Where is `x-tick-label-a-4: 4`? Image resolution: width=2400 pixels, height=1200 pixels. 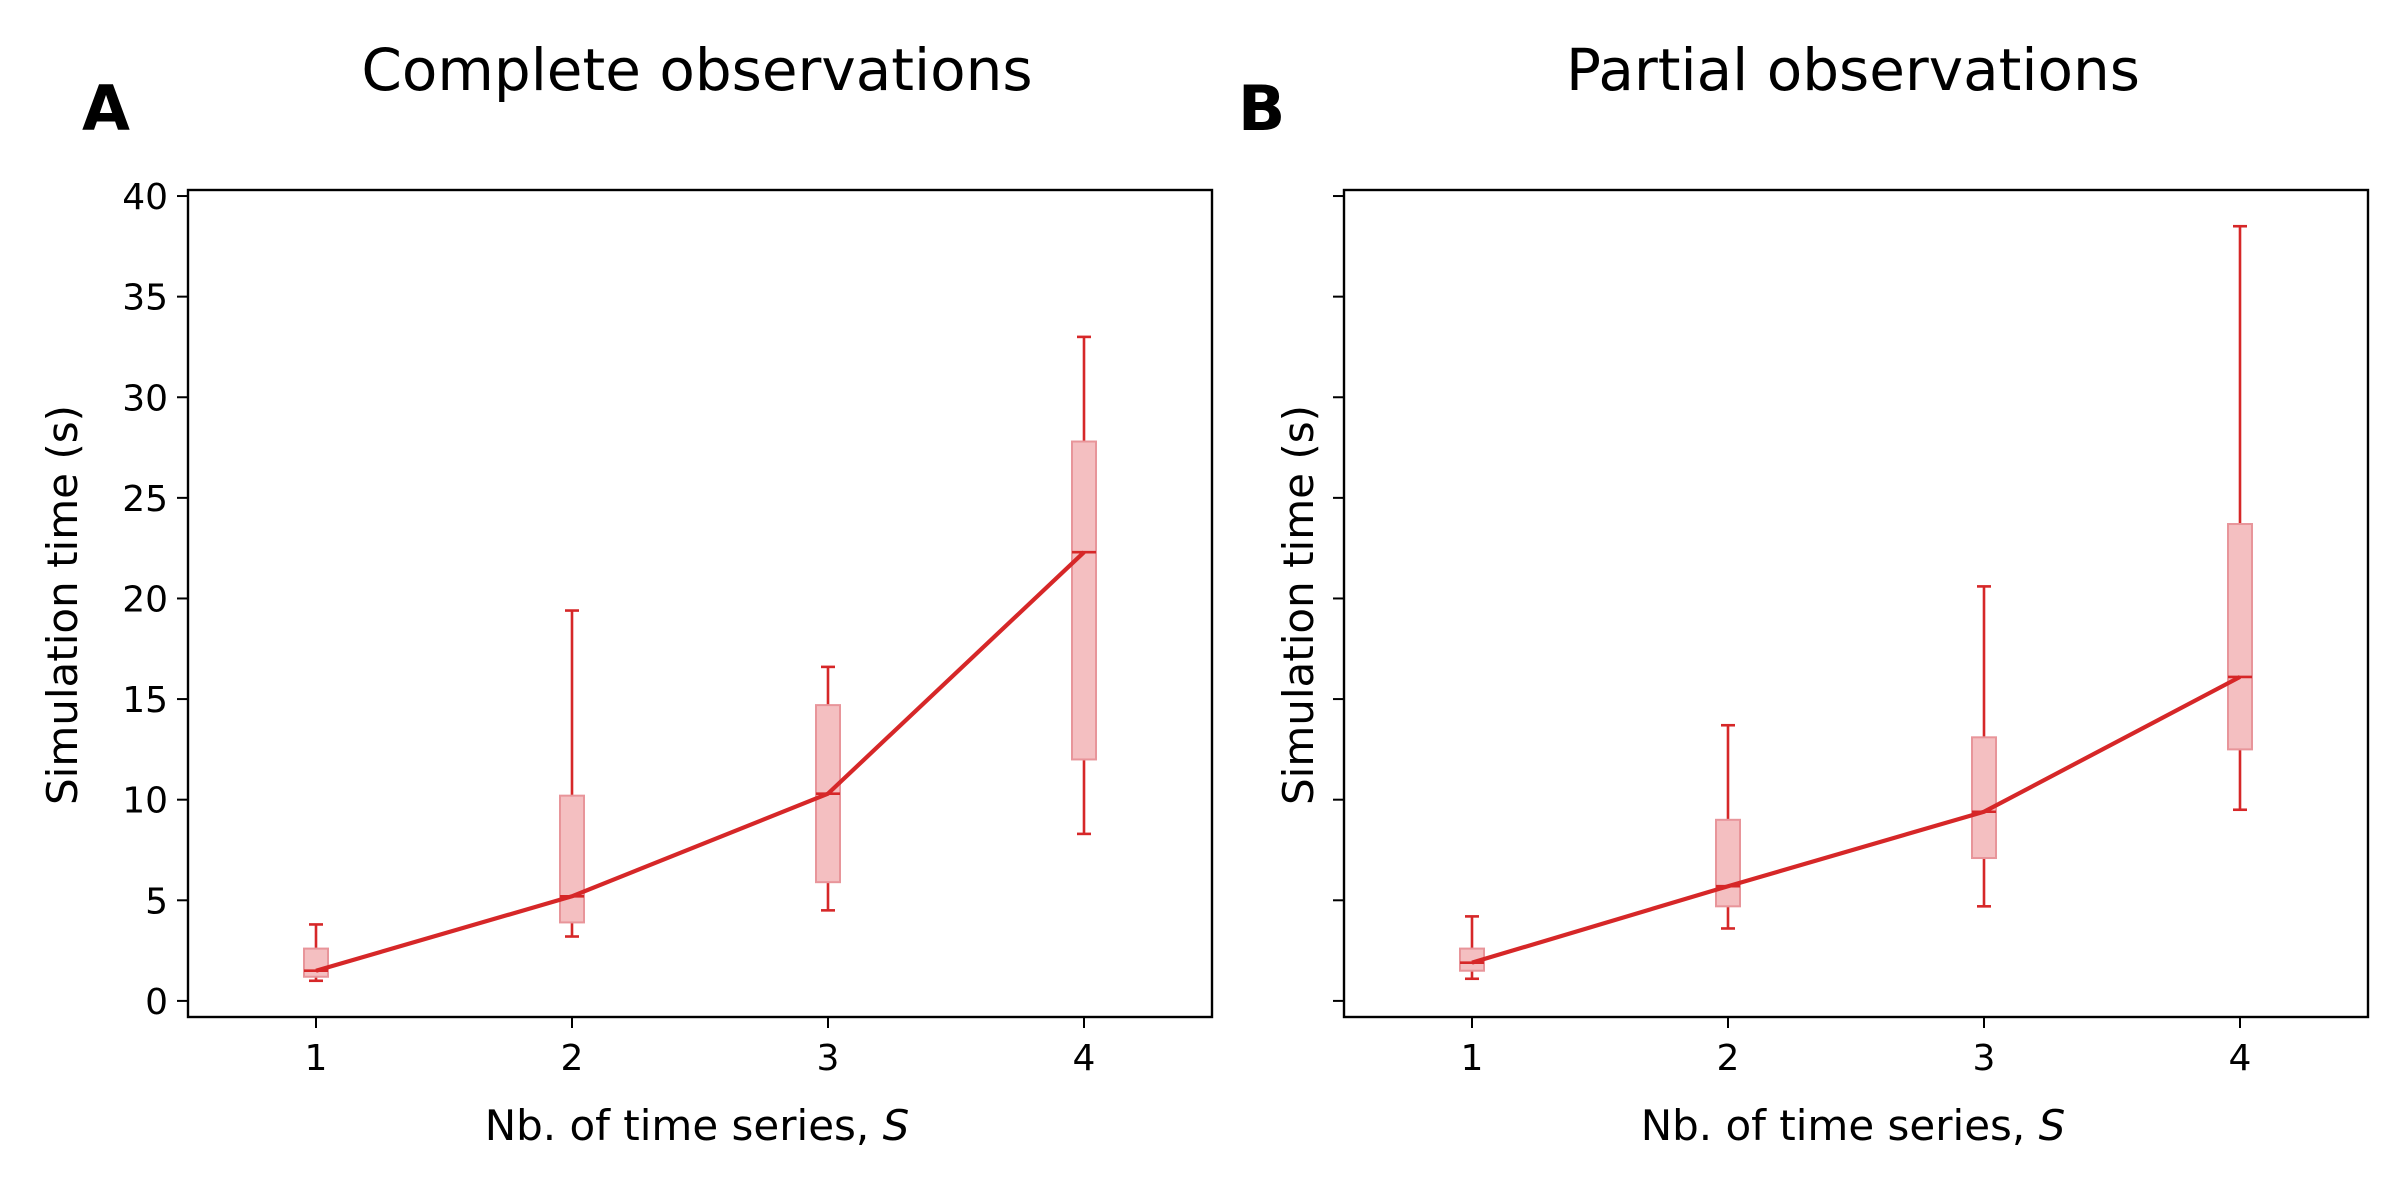 x-tick-label-a-4: 4 is located at coordinates (1084, 1058).